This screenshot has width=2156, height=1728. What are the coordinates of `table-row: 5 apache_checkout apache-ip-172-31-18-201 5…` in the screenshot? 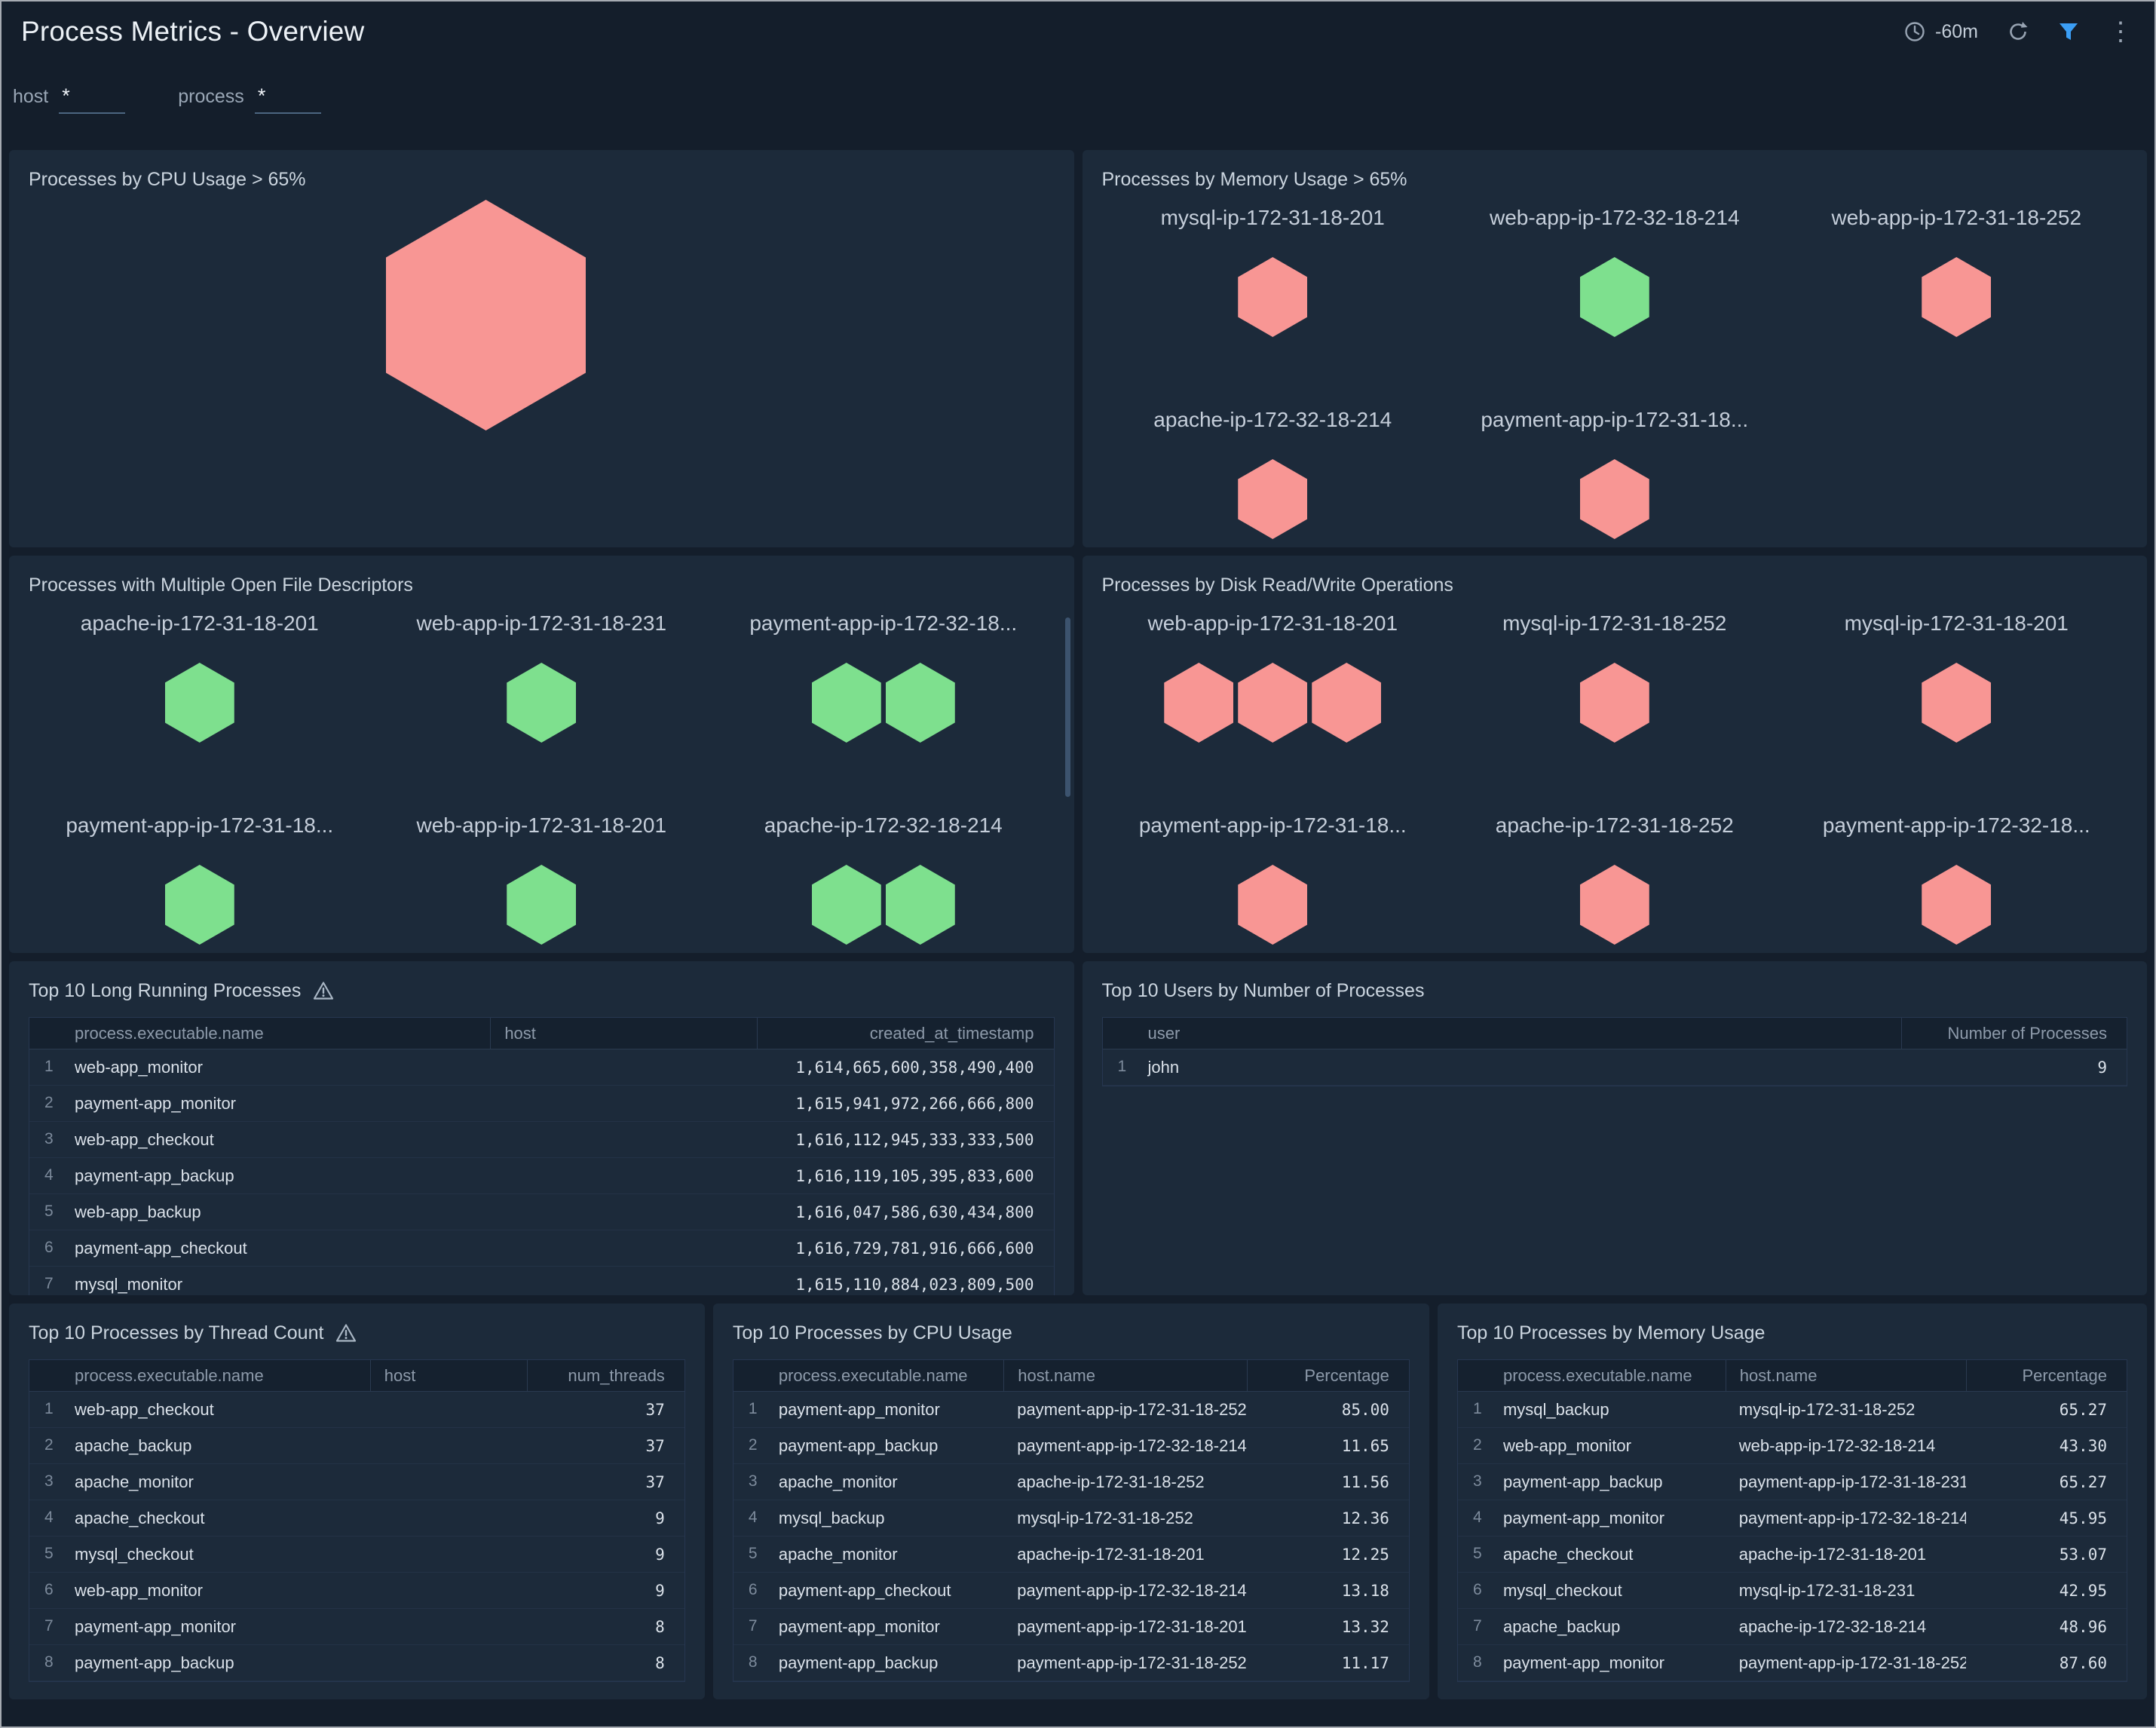 It's located at (1792, 1555).